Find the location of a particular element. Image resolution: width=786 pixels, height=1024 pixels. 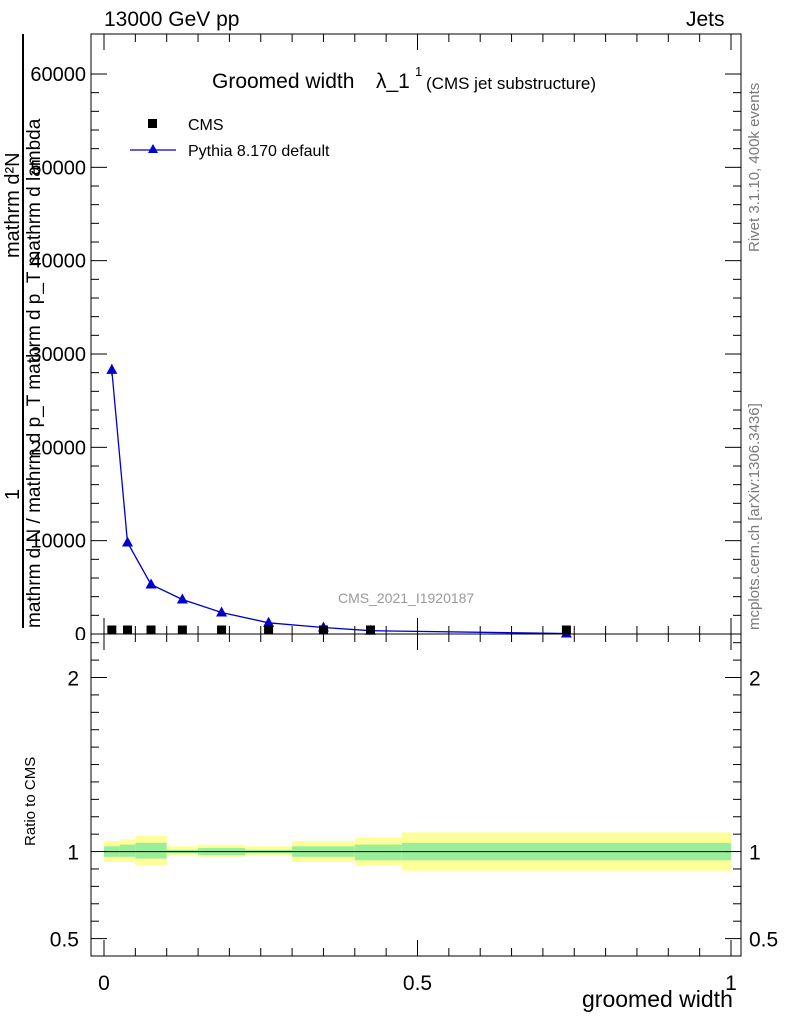

header-left-label: 13000 GeV pp is located at coordinates (172, 19).